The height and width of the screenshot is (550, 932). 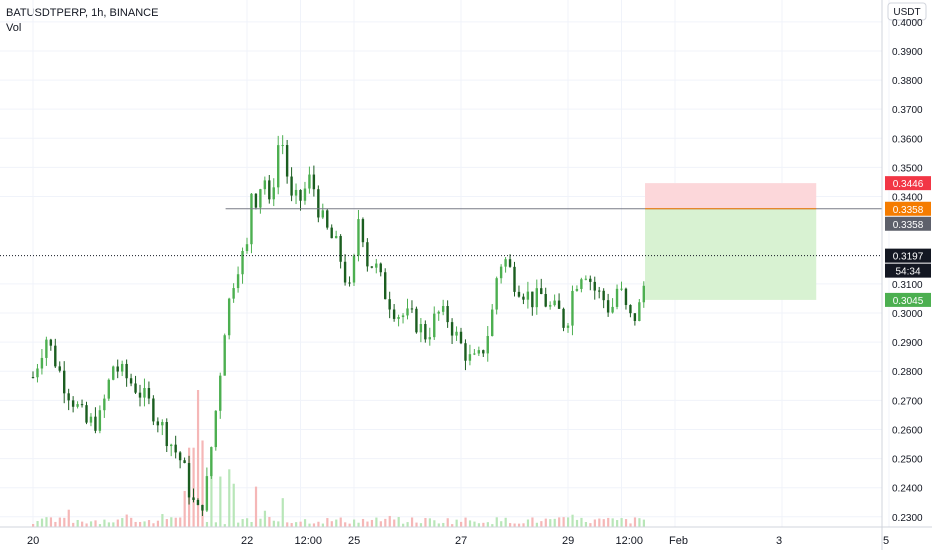 I want to click on position-reward-zone, so click(x=731, y=254).